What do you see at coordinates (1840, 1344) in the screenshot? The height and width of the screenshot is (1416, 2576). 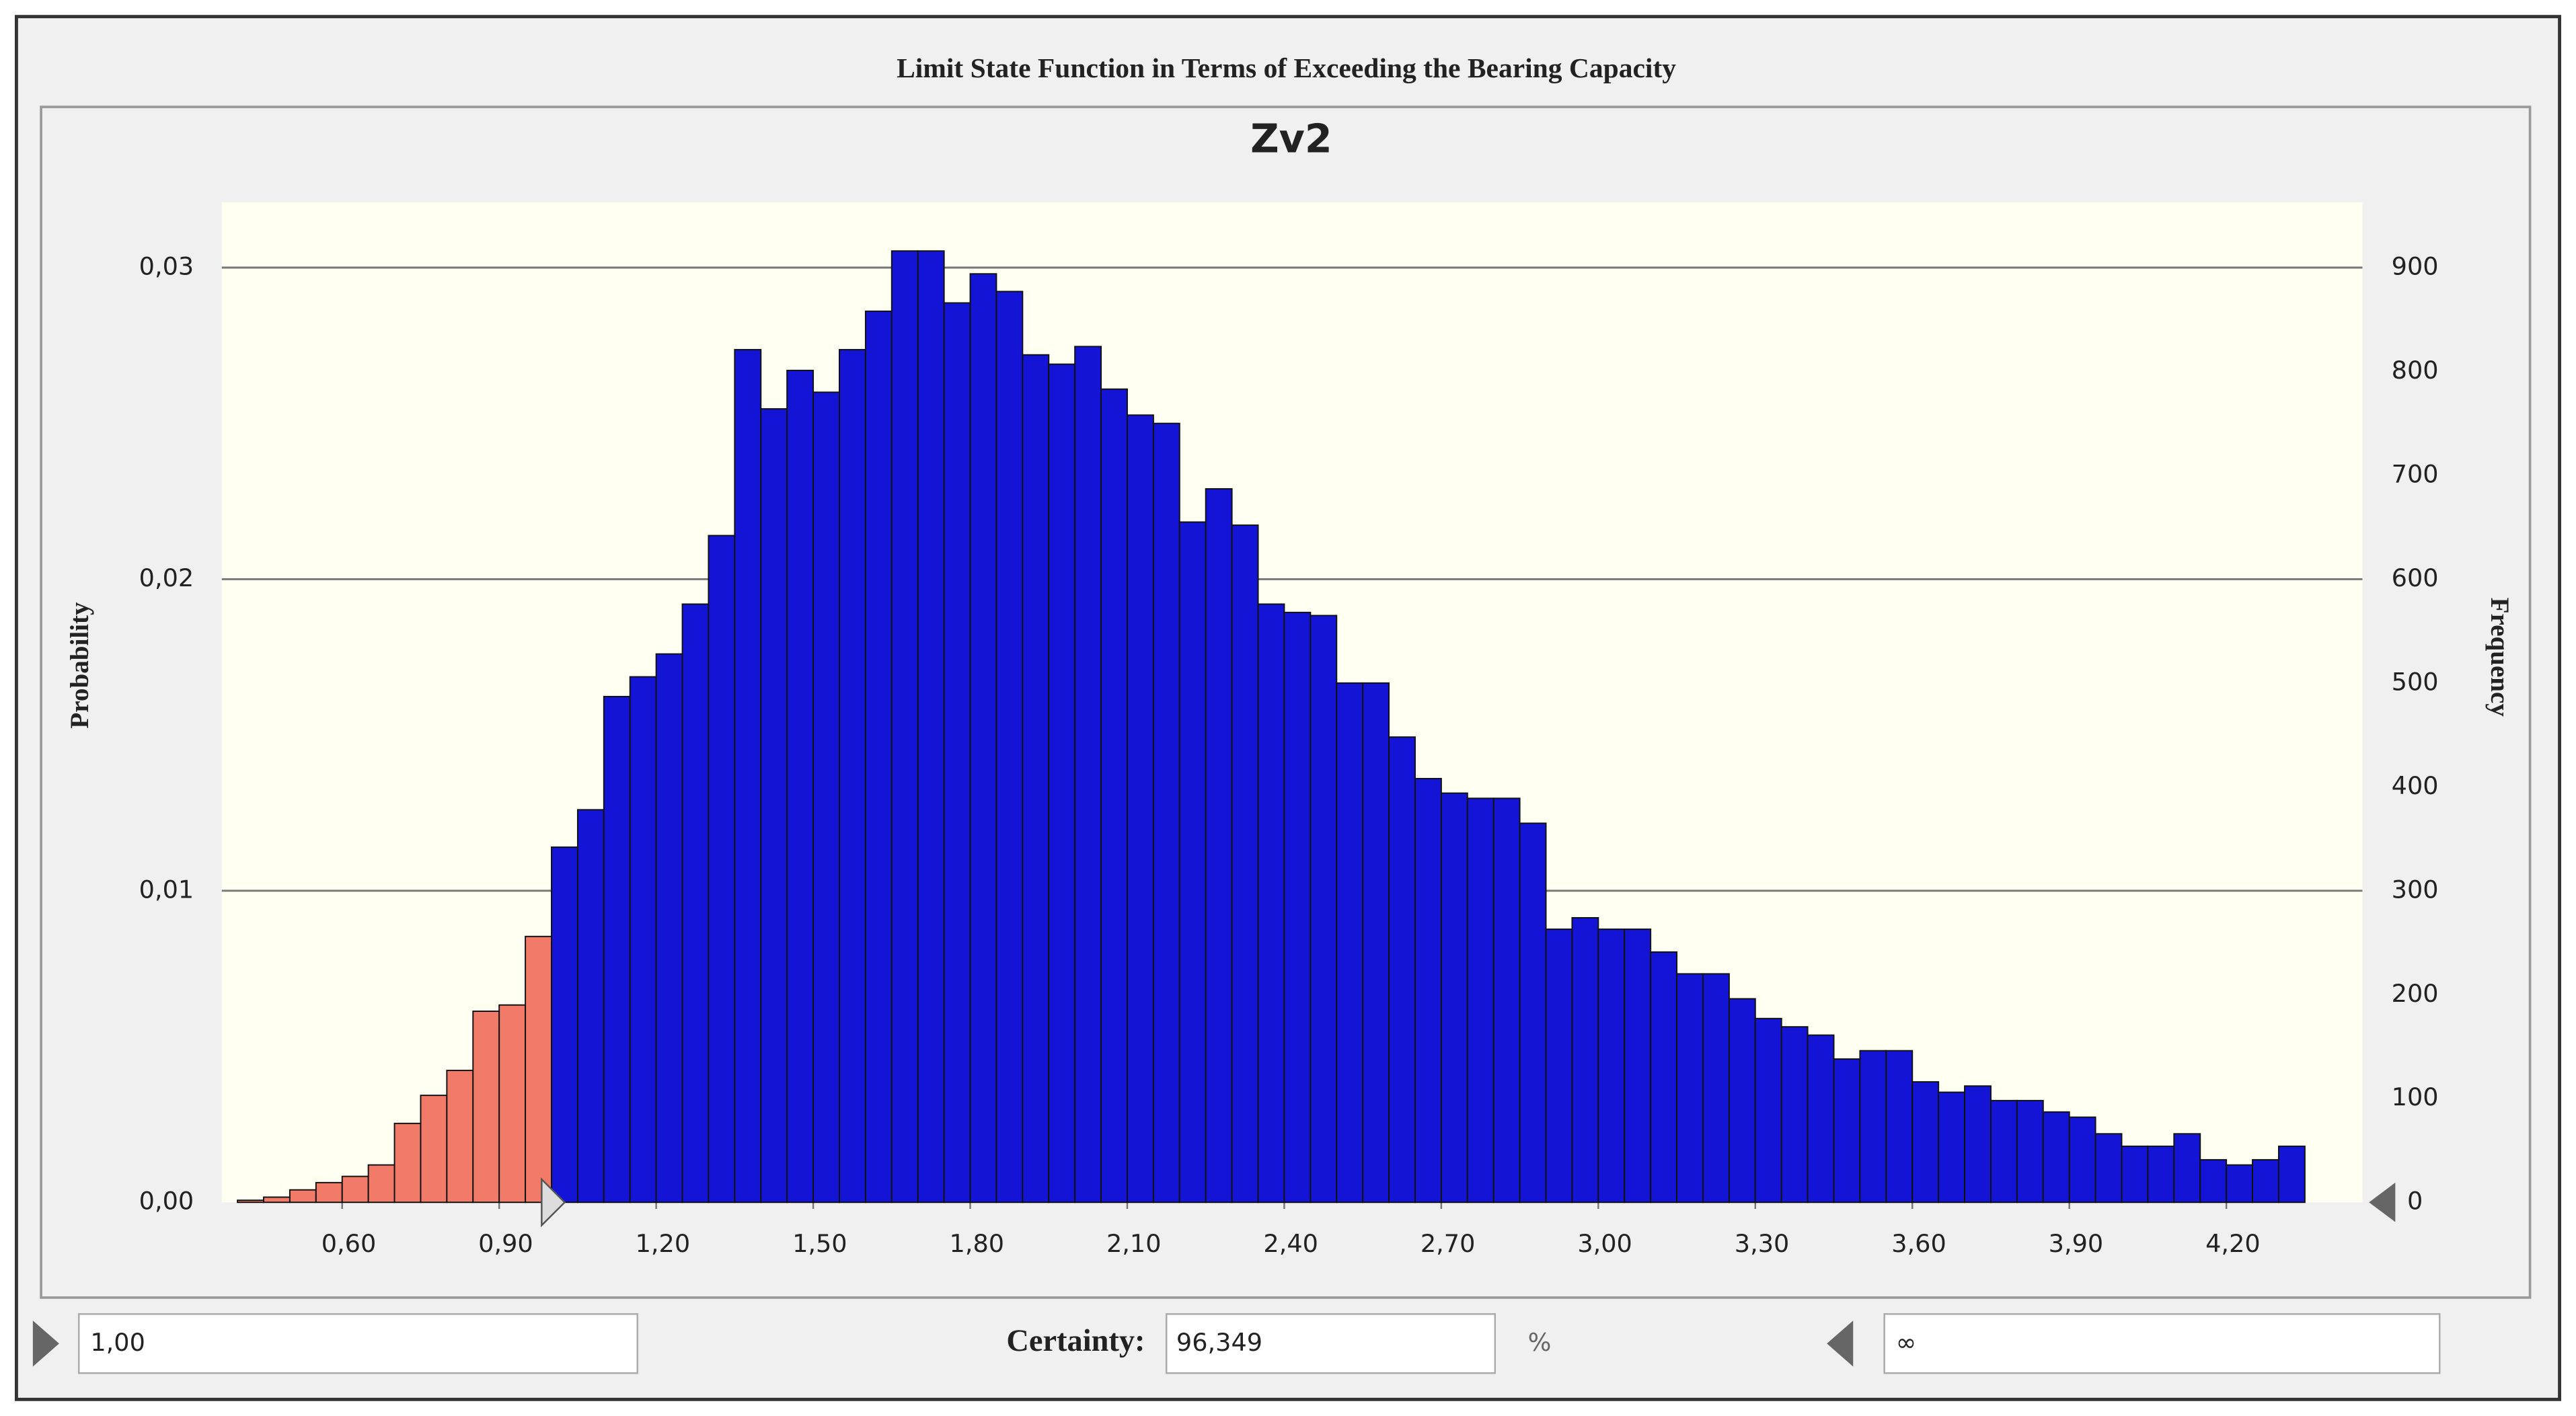 I see `upper-bound-arrow` at bounding box center [1840, 1344].